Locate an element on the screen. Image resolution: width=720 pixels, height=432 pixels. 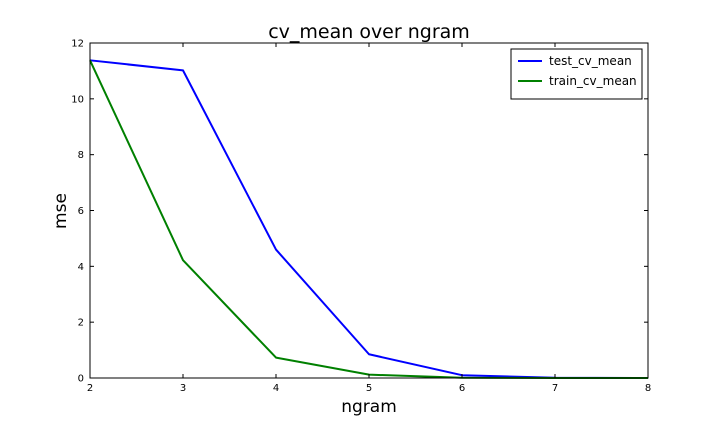
y-tick-label: 0 is located at coordinates (81, 379).